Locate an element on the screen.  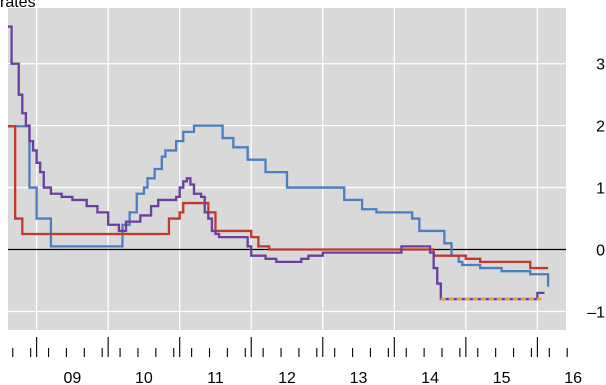
x-tick-label: 11 is located at coordinates (215, 377).